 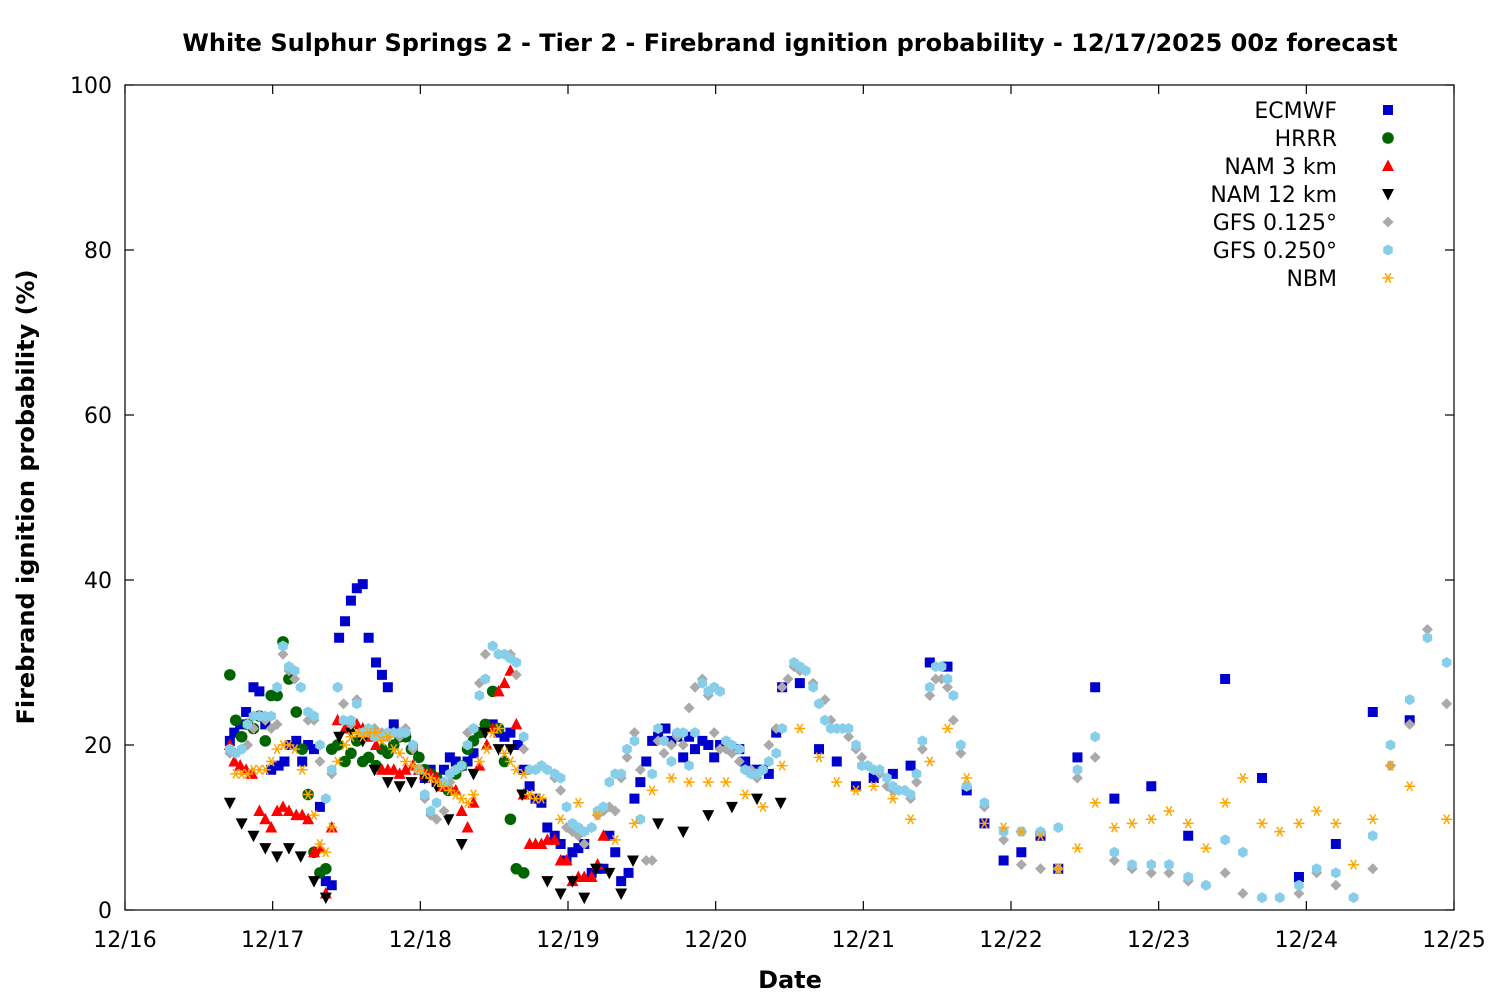 What do you see at coordinates (91, 86) in the screenshot?
I see `y-tick-label: 100` at bounding box center [91, 86].